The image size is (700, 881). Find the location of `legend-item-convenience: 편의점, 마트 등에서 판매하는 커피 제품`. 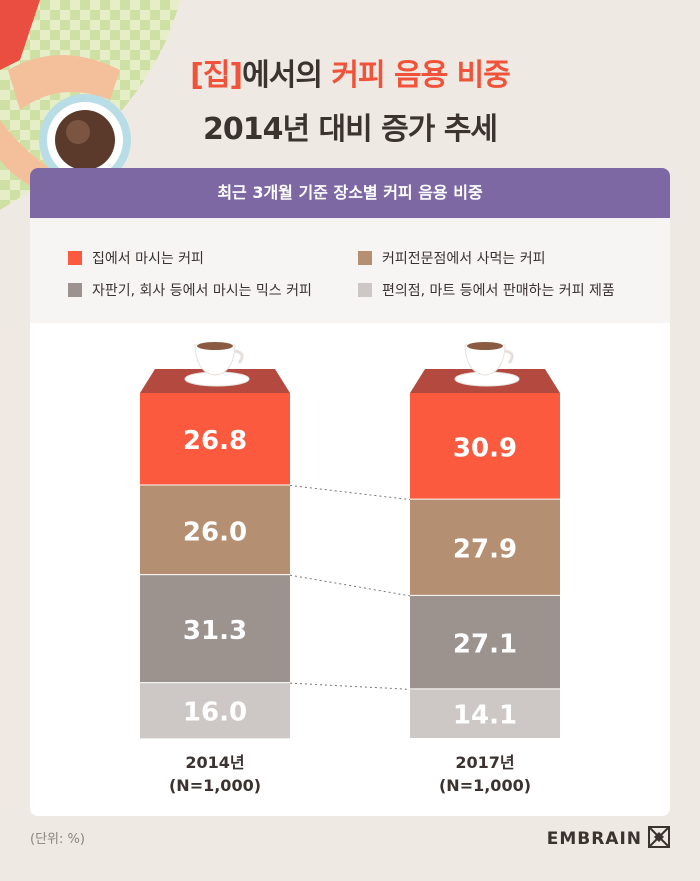

legend-item-convenience: 편의점, 마트 등에서 판매하는 커피 제품 is located at coordinates (486, 290).